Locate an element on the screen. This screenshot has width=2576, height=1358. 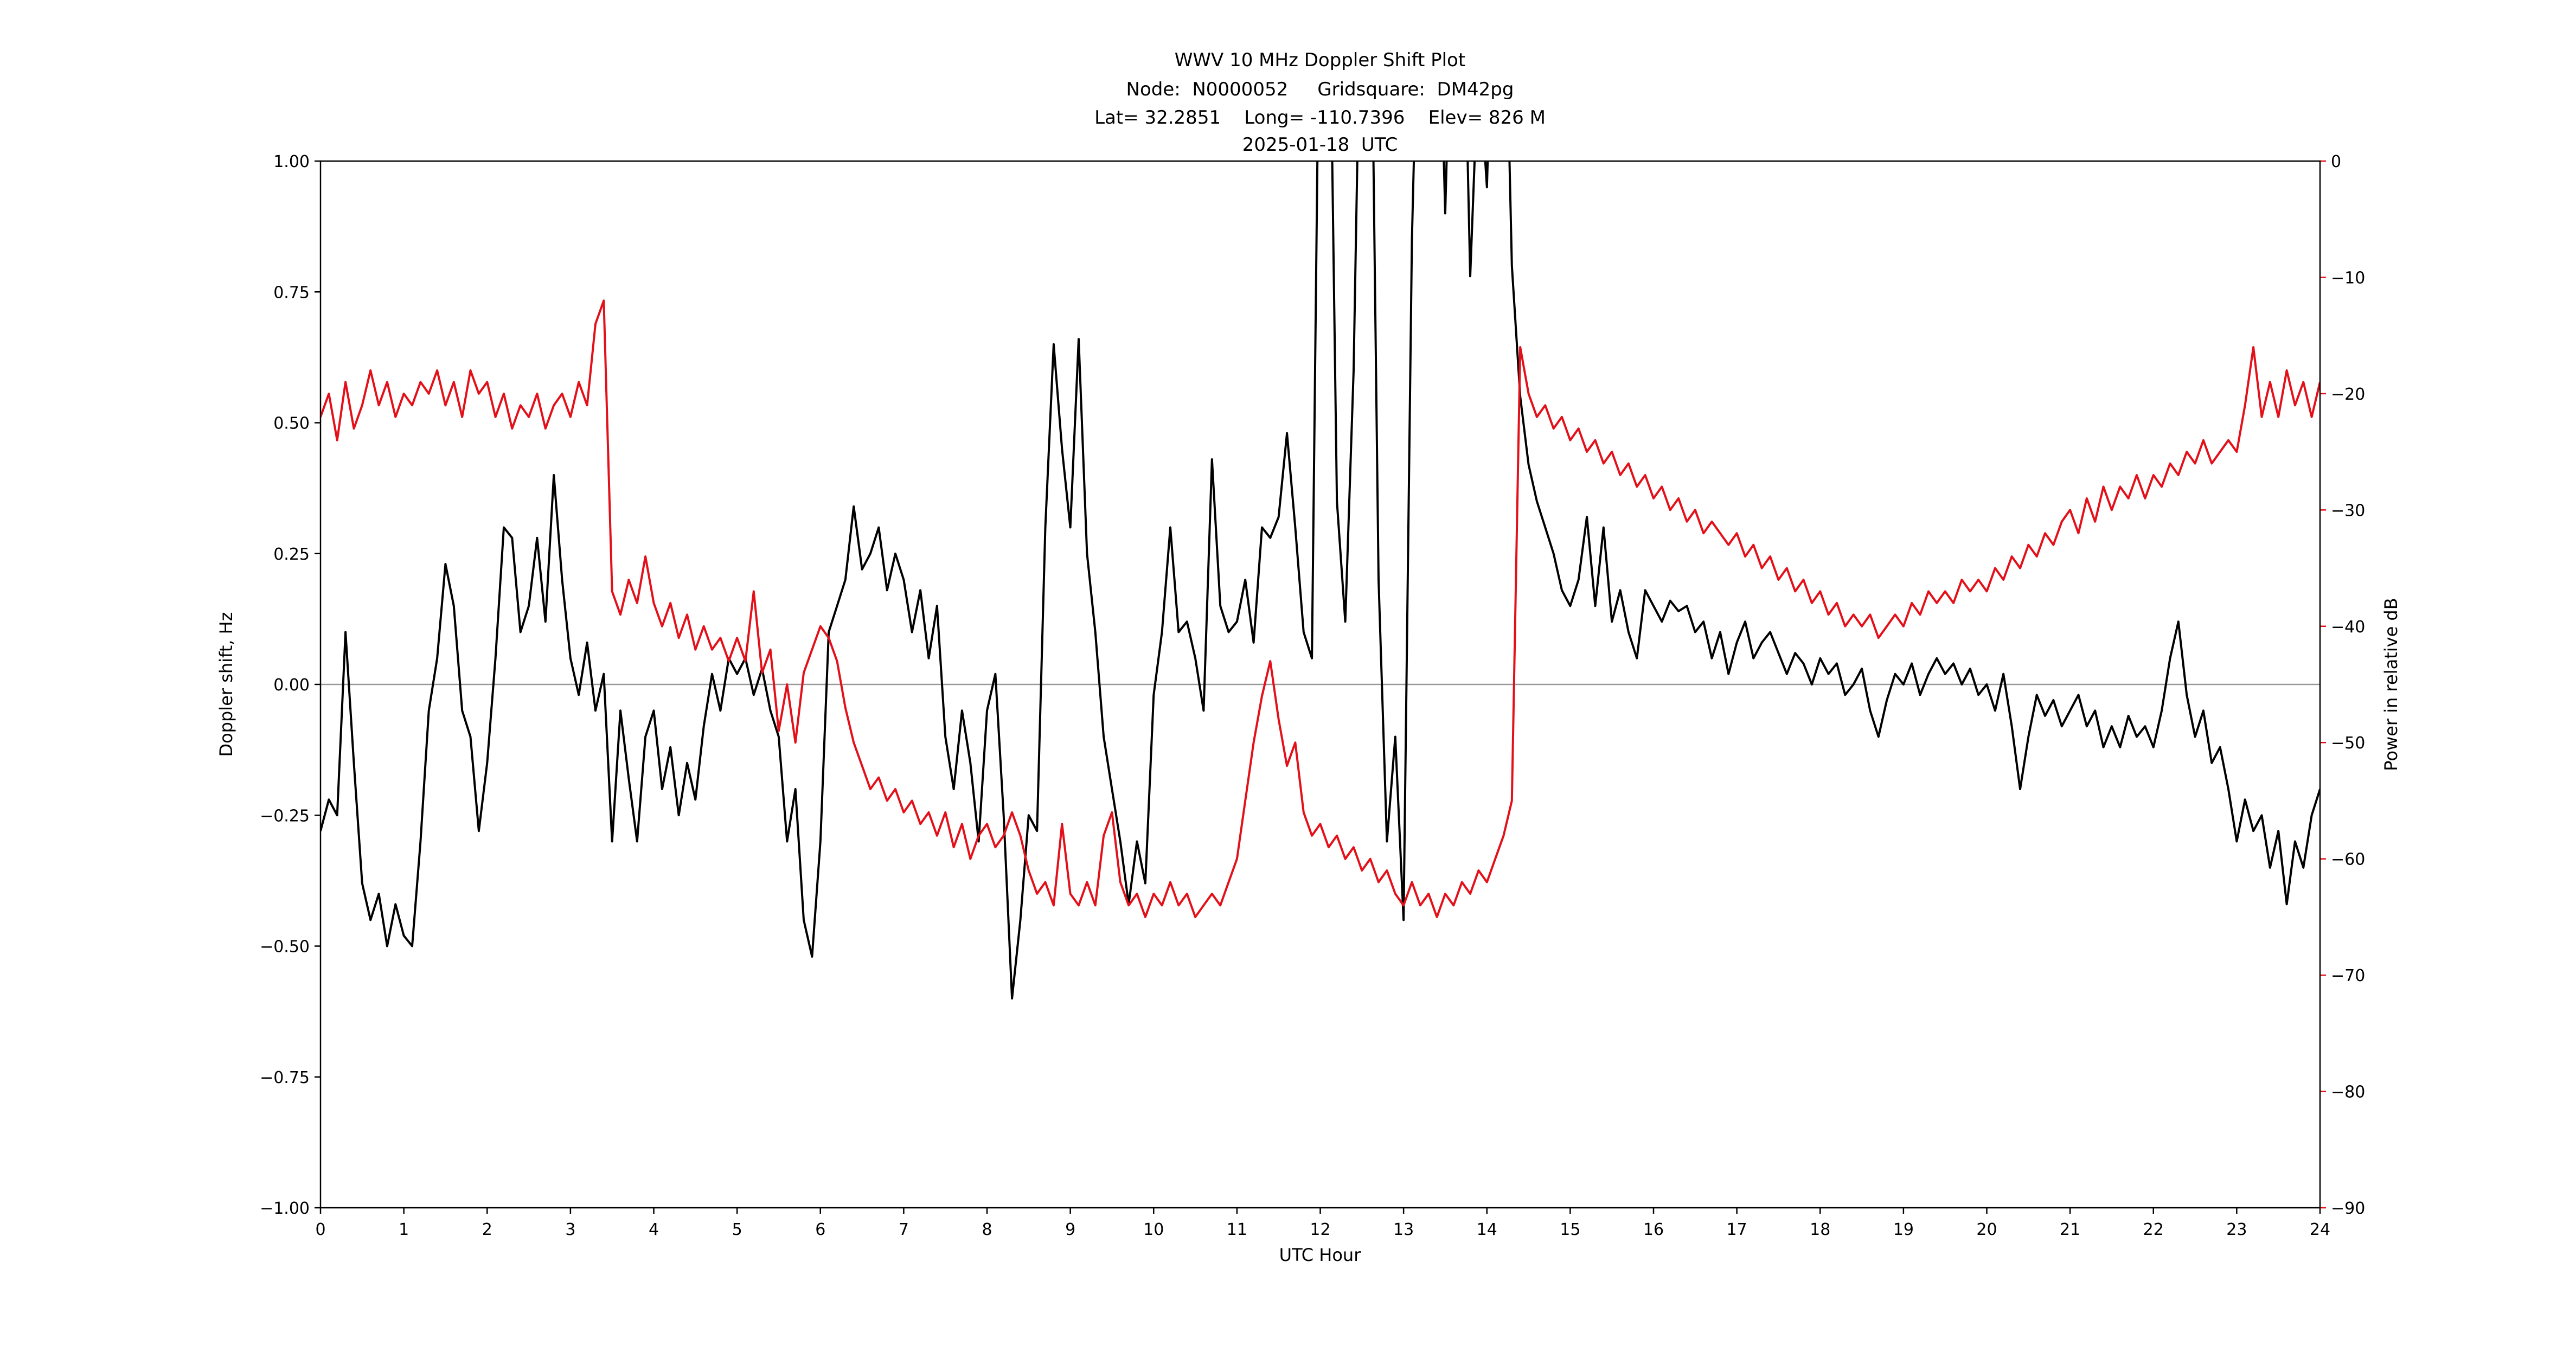
x-tick-label: 16 is located at coordinates (1653, 1229).